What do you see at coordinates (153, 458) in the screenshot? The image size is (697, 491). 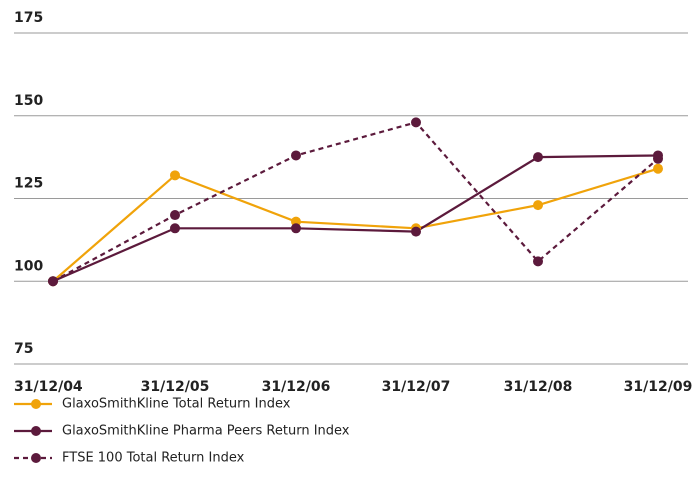 I see `legend-label: FTSE 100 Total Return Index` at bounding box center [153, 458].